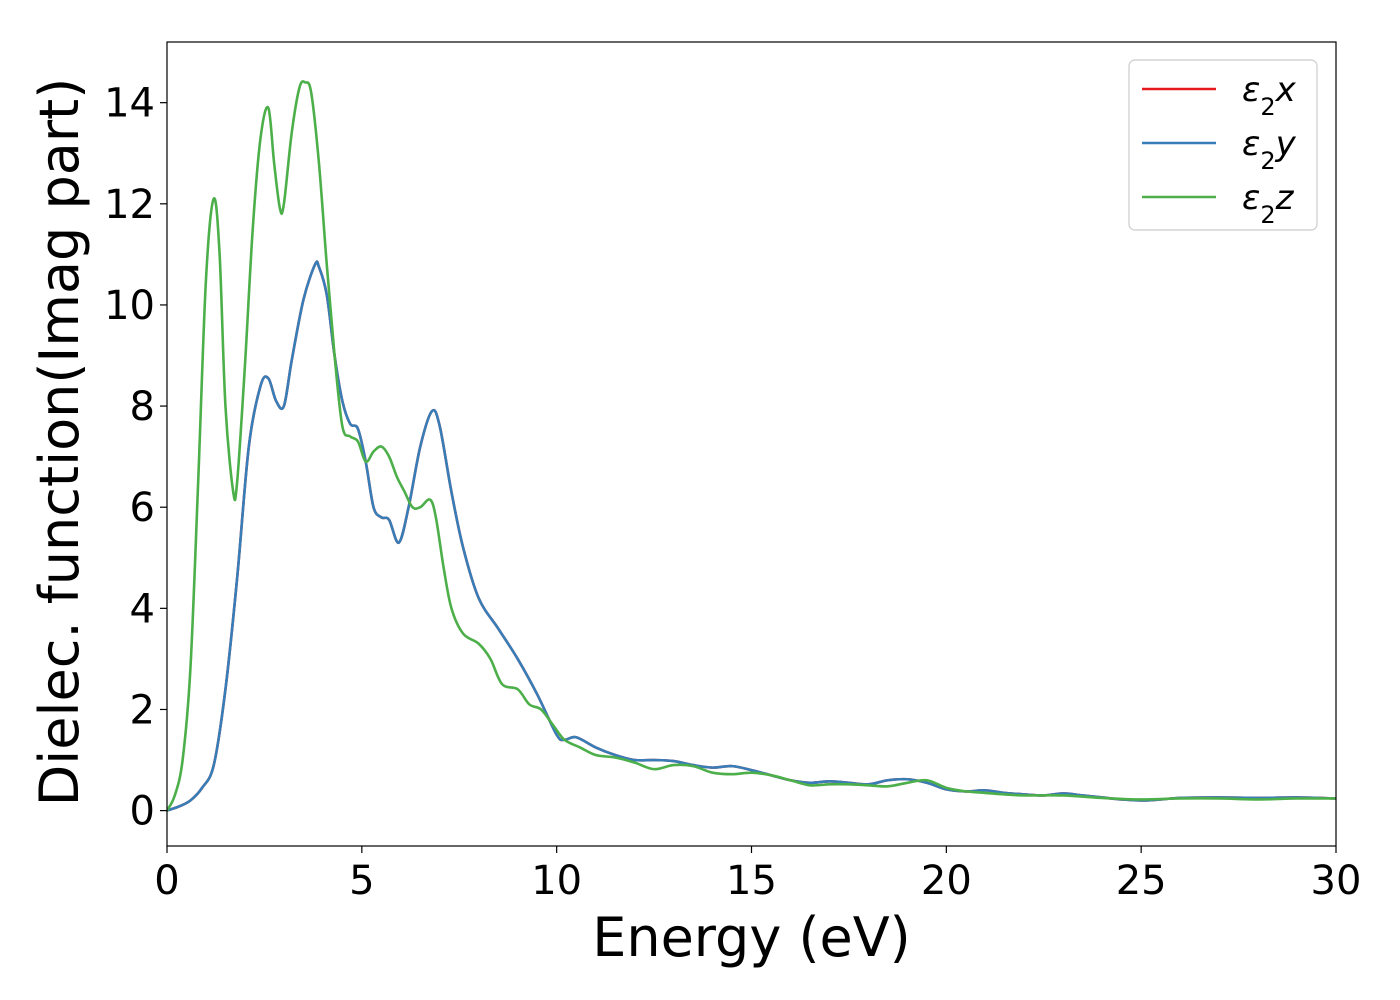  What do you see at coordinates (361, 881) in the screenshot?
I see `x-tick-label: 5` at bounding box center [361, 881].